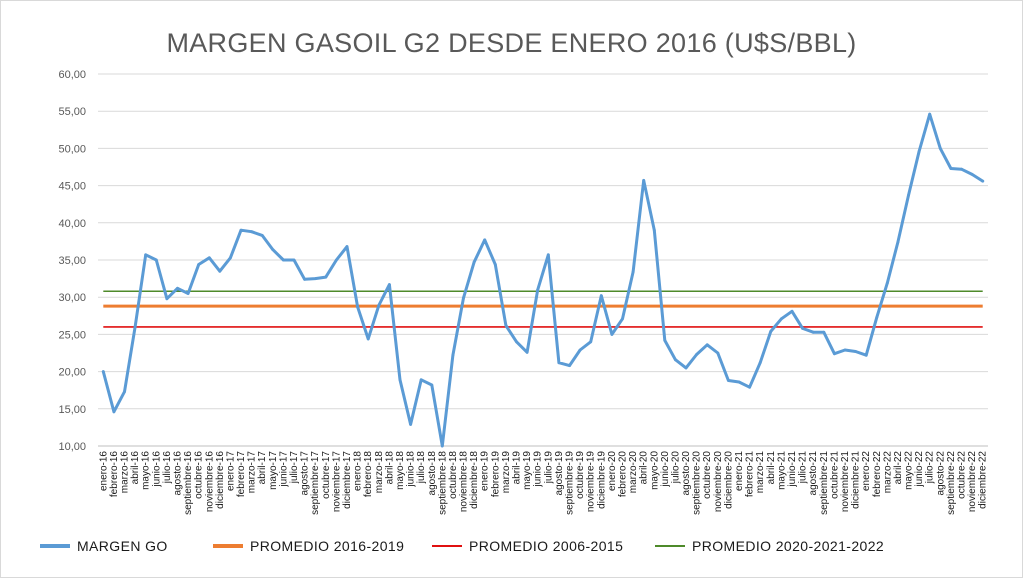 Image resolution: width=1023 pixels, height=578 pixels. Describe the element at coordinates (368, 474) in the screenshot. I see `x-tick-label: febrero-18` at that location.